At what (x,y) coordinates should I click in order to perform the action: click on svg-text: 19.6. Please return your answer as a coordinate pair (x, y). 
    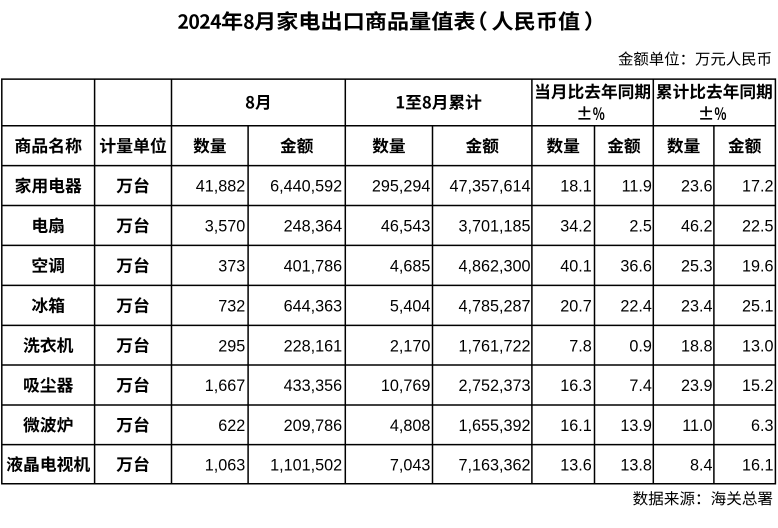
    Looking at the image, I should click on (758, 267).